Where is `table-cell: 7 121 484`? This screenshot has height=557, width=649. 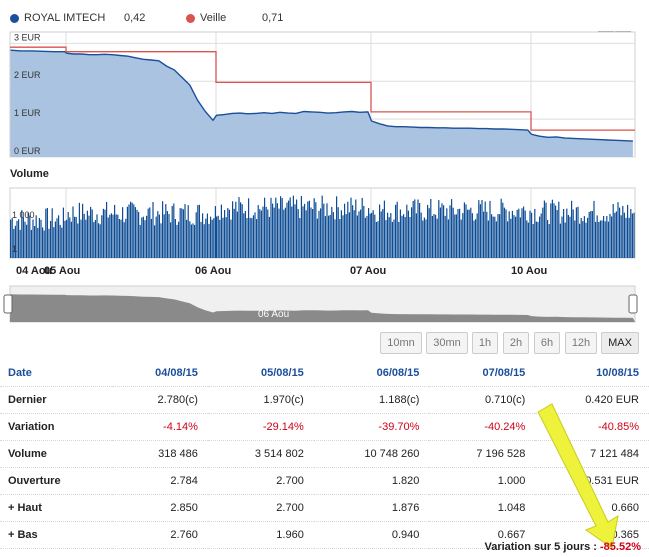 table-cell: 7 121 484 is located at coordinates (592, 454).